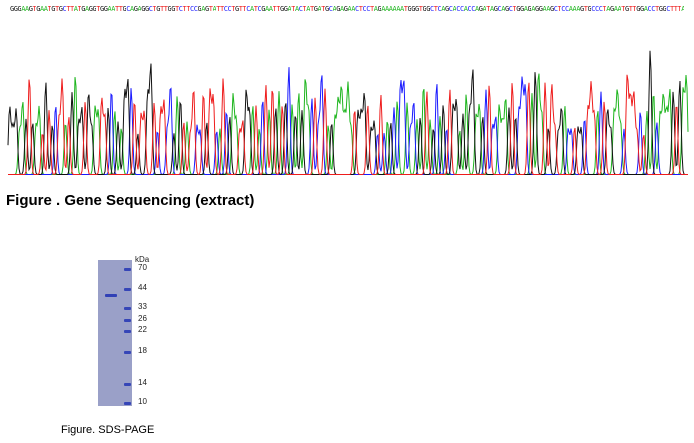  Describe the element at coordinates (142, 401) in the screenshot. I see `marker-label-10: 10` at that location.